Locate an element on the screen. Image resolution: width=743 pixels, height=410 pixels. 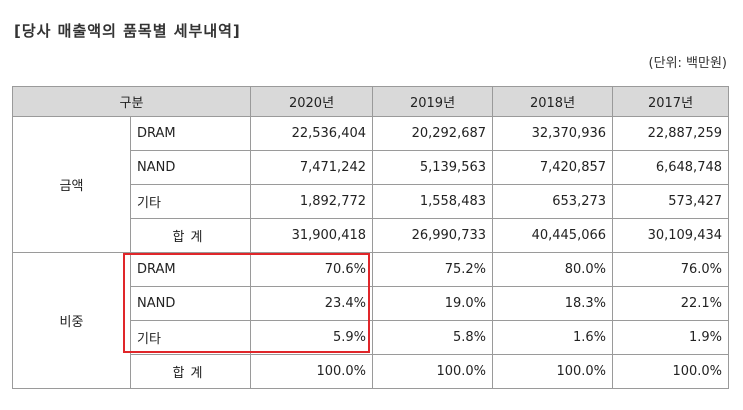
table-row: 기타 1,892,772 1,558,483 653,273 573,427 is located at coordinates (371, 201).